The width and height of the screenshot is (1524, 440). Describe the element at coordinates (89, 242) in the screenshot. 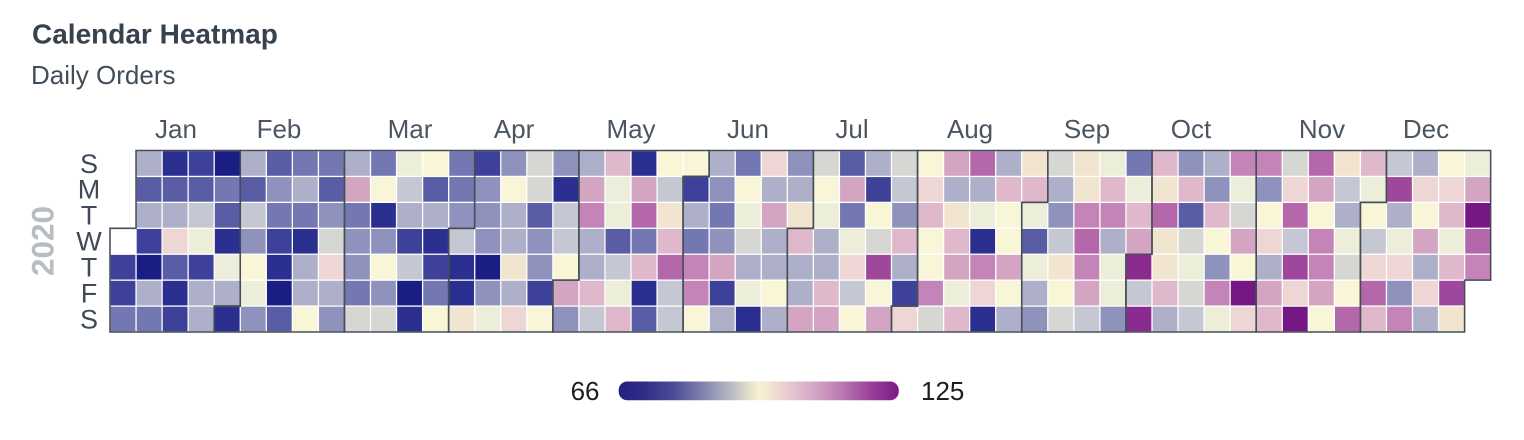

I see `svg-text: W` at that location.